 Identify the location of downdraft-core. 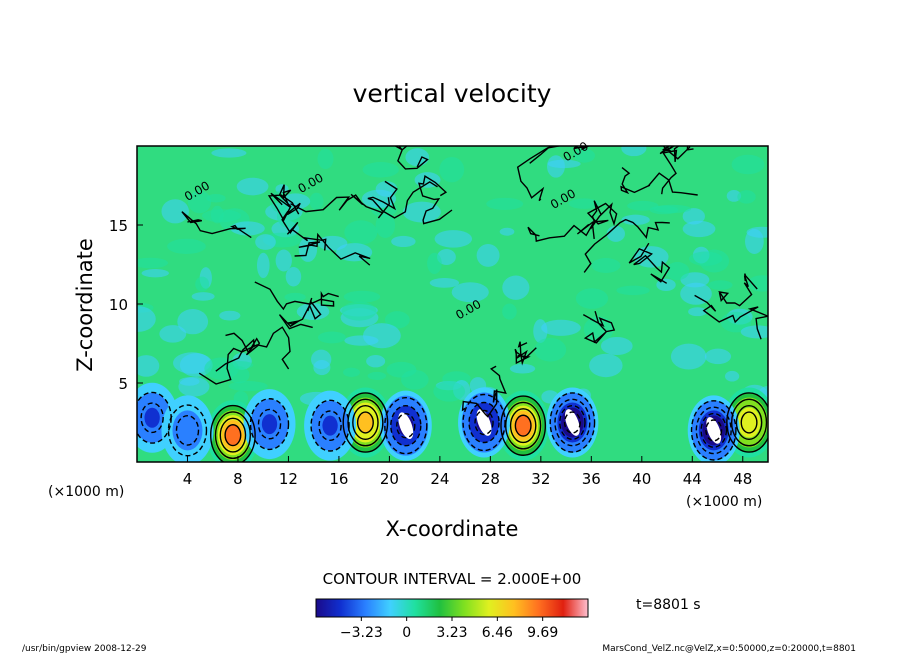
(406, 425).